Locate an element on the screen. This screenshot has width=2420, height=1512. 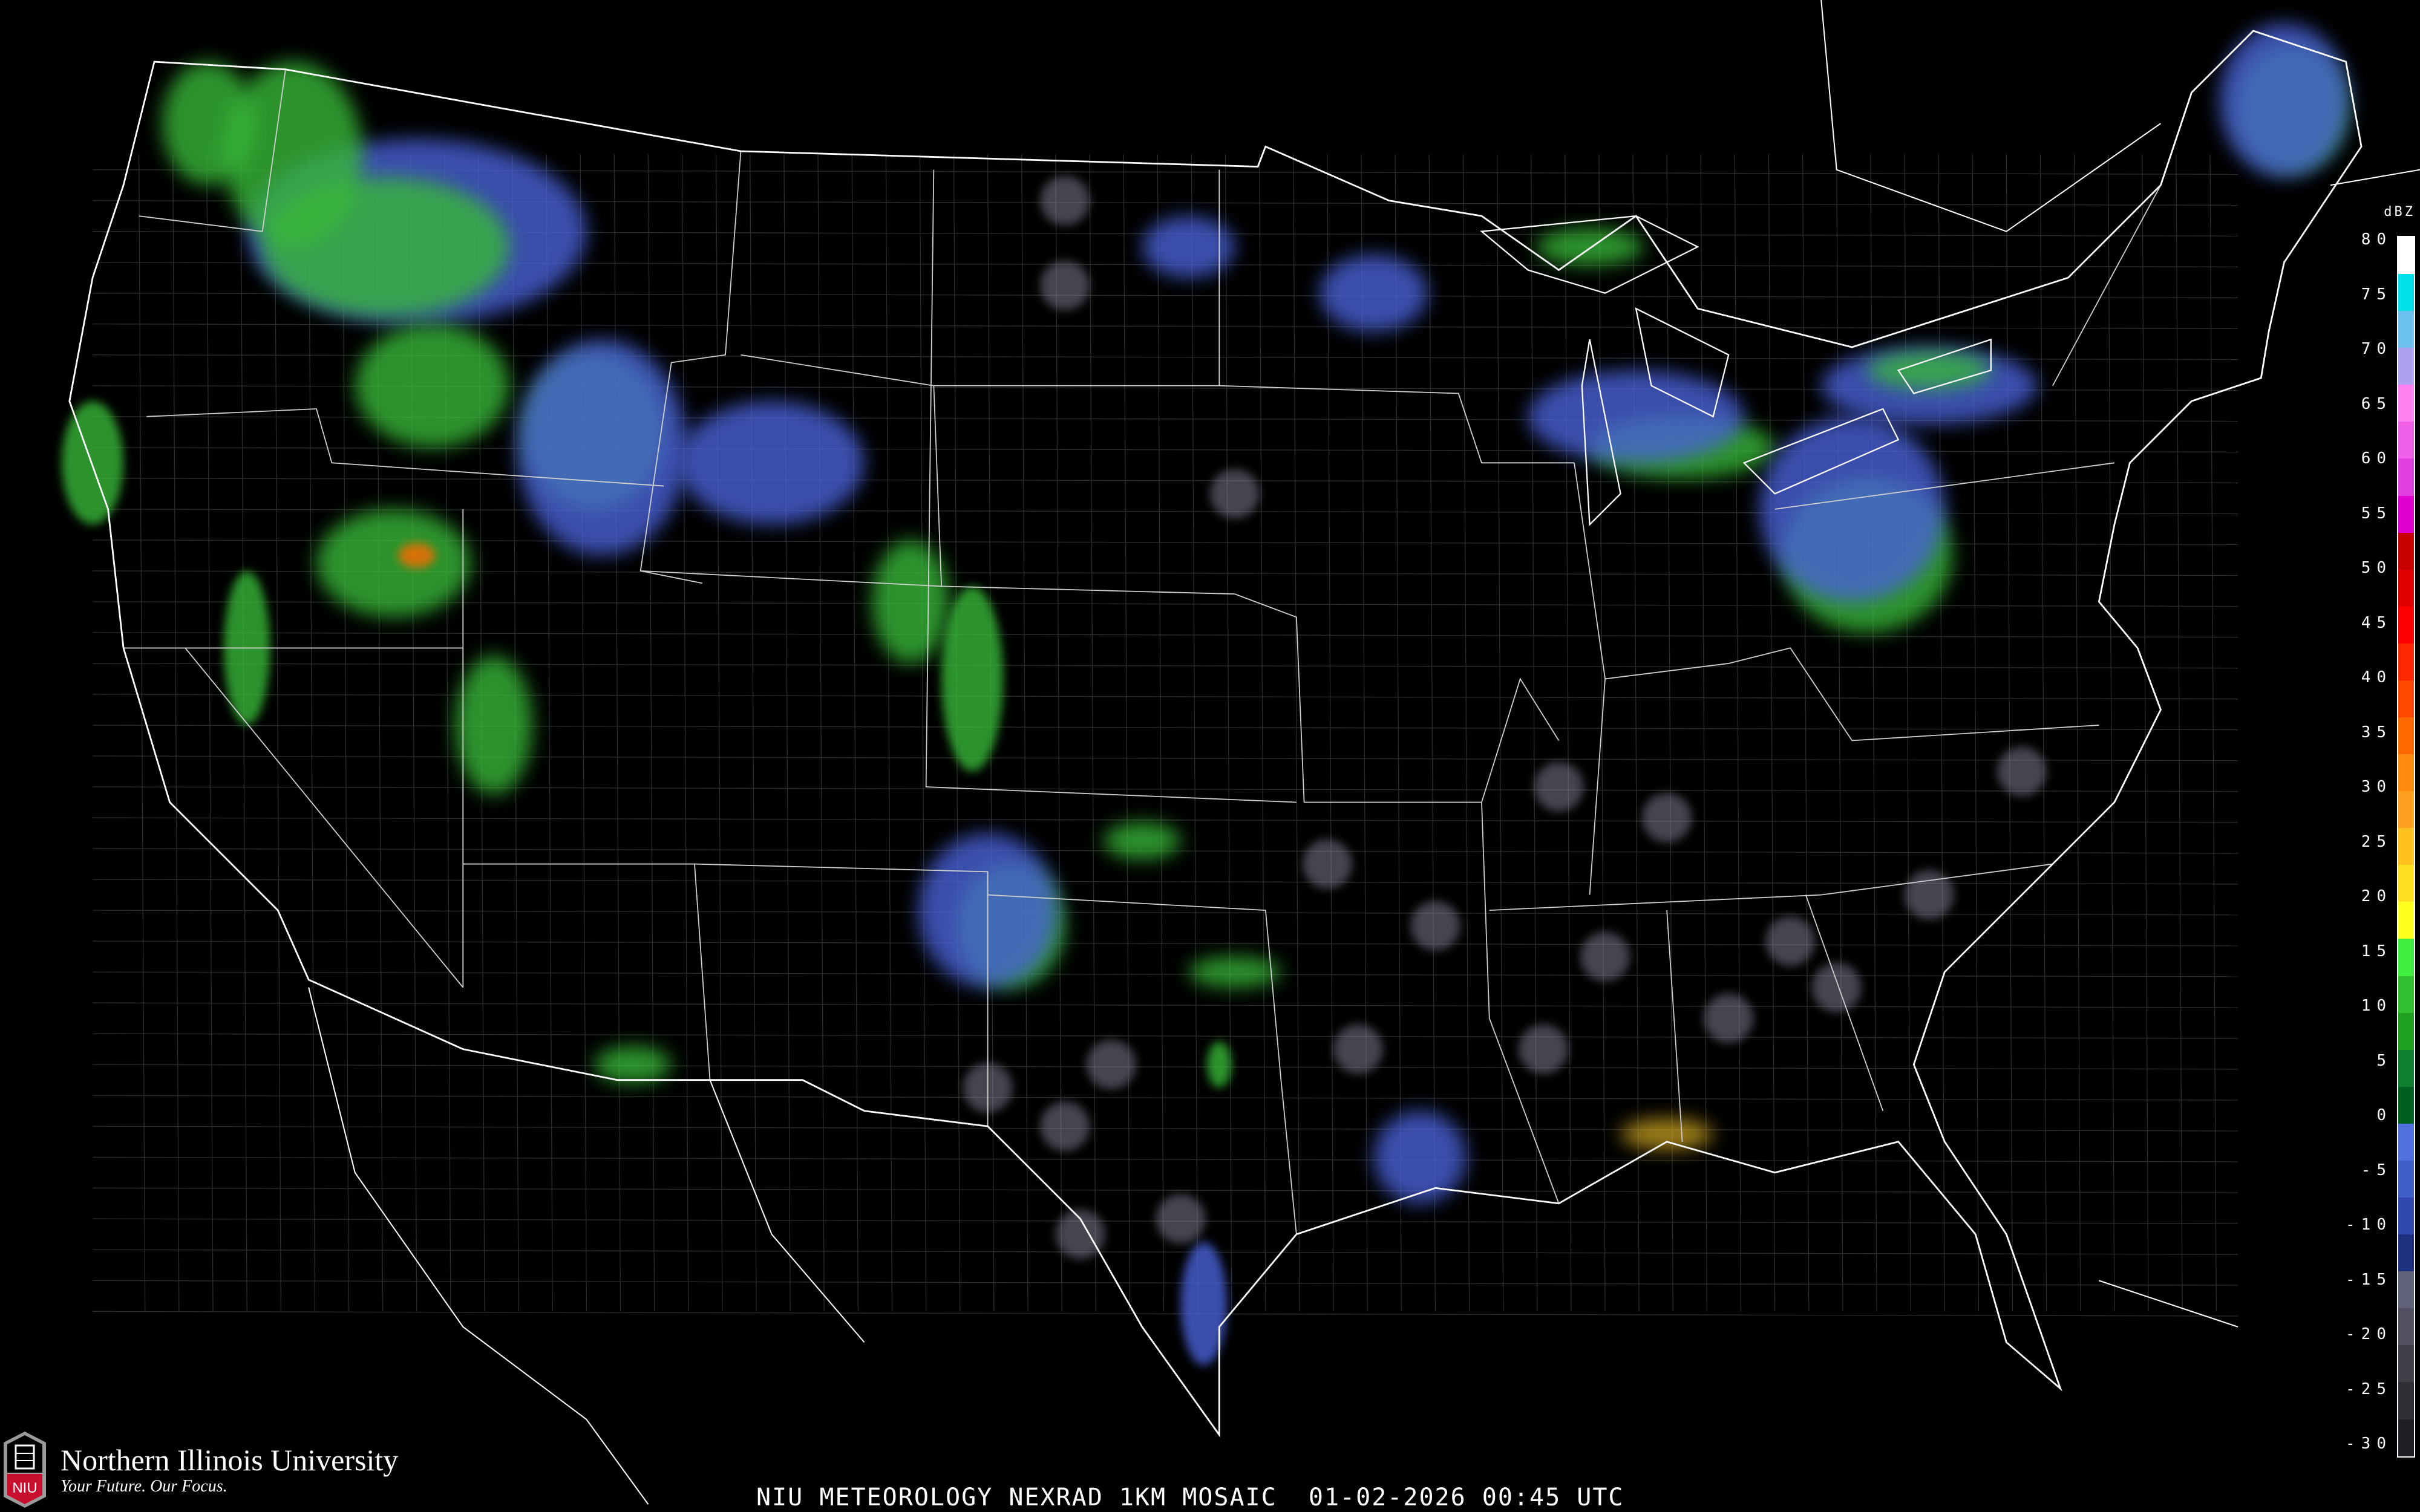
legend-label: -25 is located at coordinates (2369, 1389).